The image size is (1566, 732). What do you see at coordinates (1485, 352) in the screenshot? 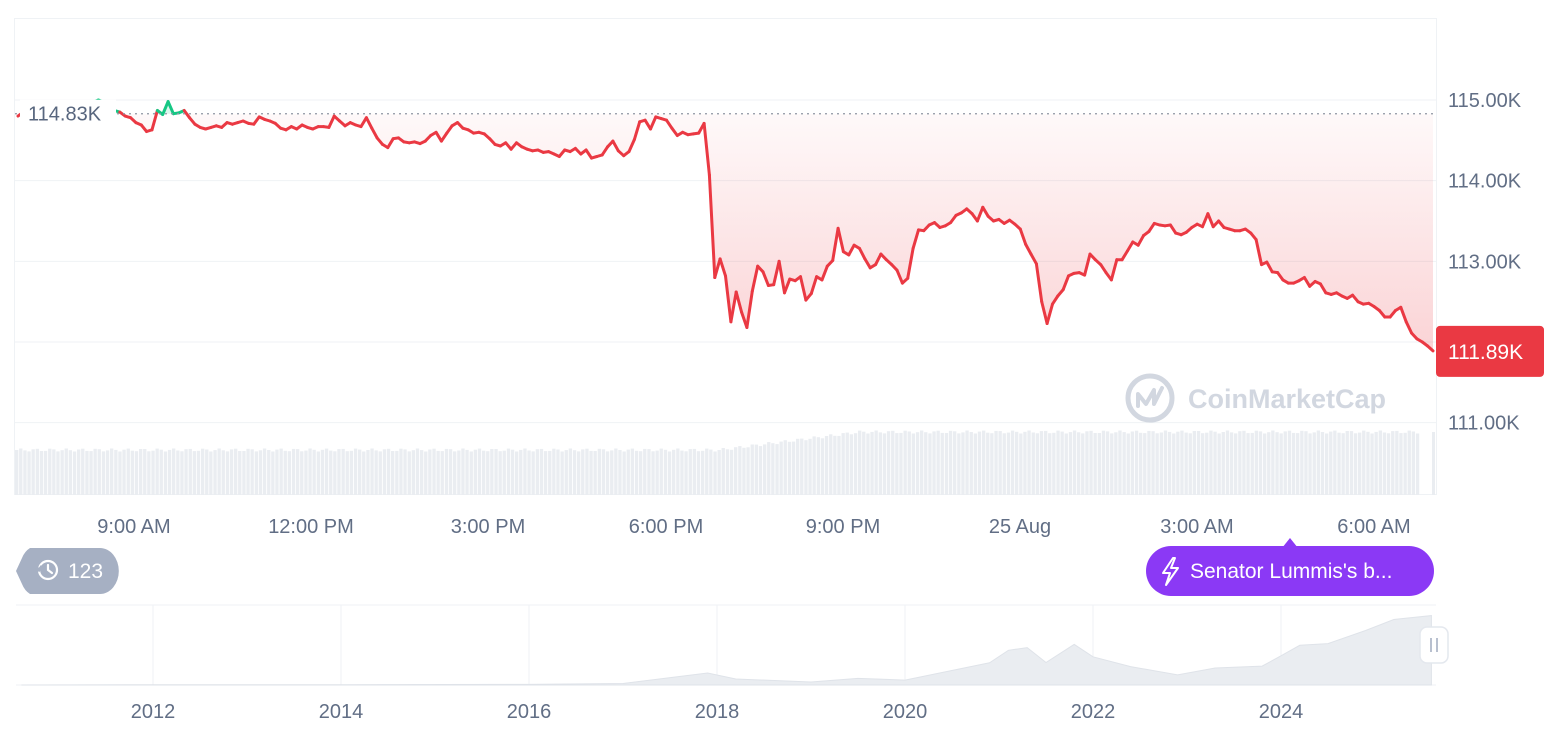
I see `current-price-label: 111.89K` at bounding box center [1485, 352].